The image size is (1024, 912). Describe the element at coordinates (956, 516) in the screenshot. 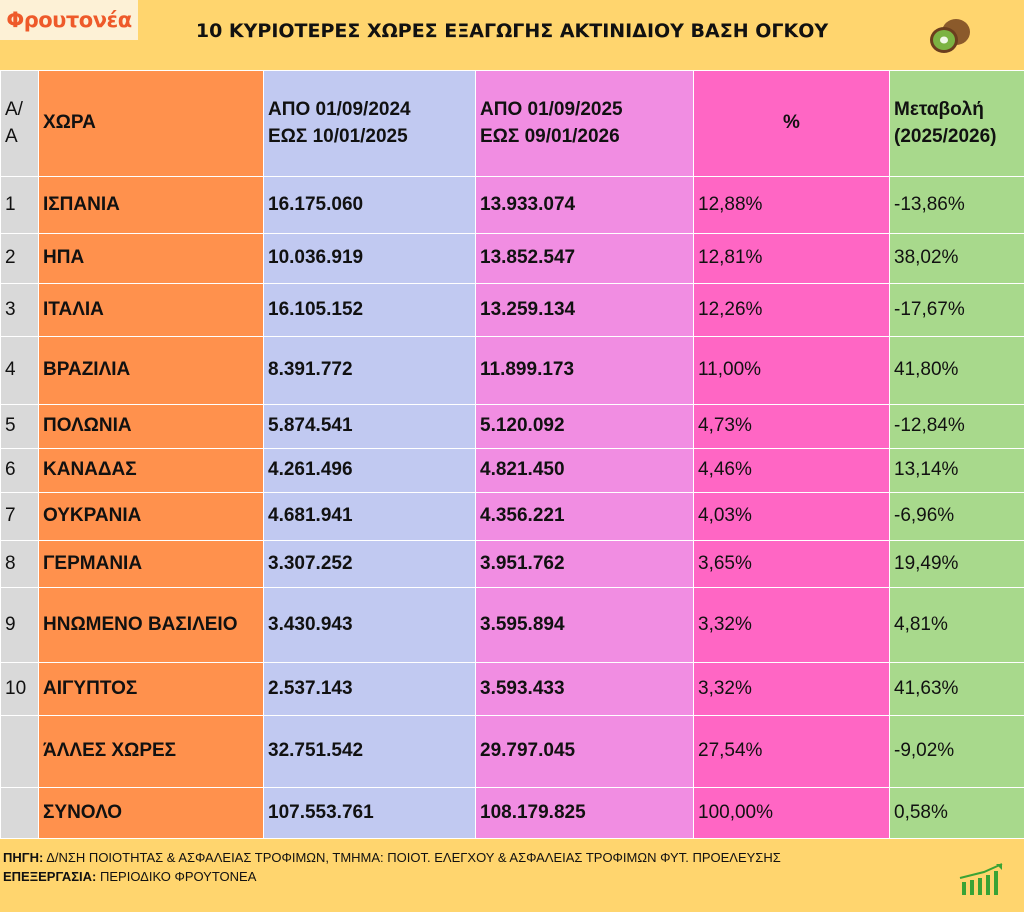

I see `row-change: -6,96%` at that location.